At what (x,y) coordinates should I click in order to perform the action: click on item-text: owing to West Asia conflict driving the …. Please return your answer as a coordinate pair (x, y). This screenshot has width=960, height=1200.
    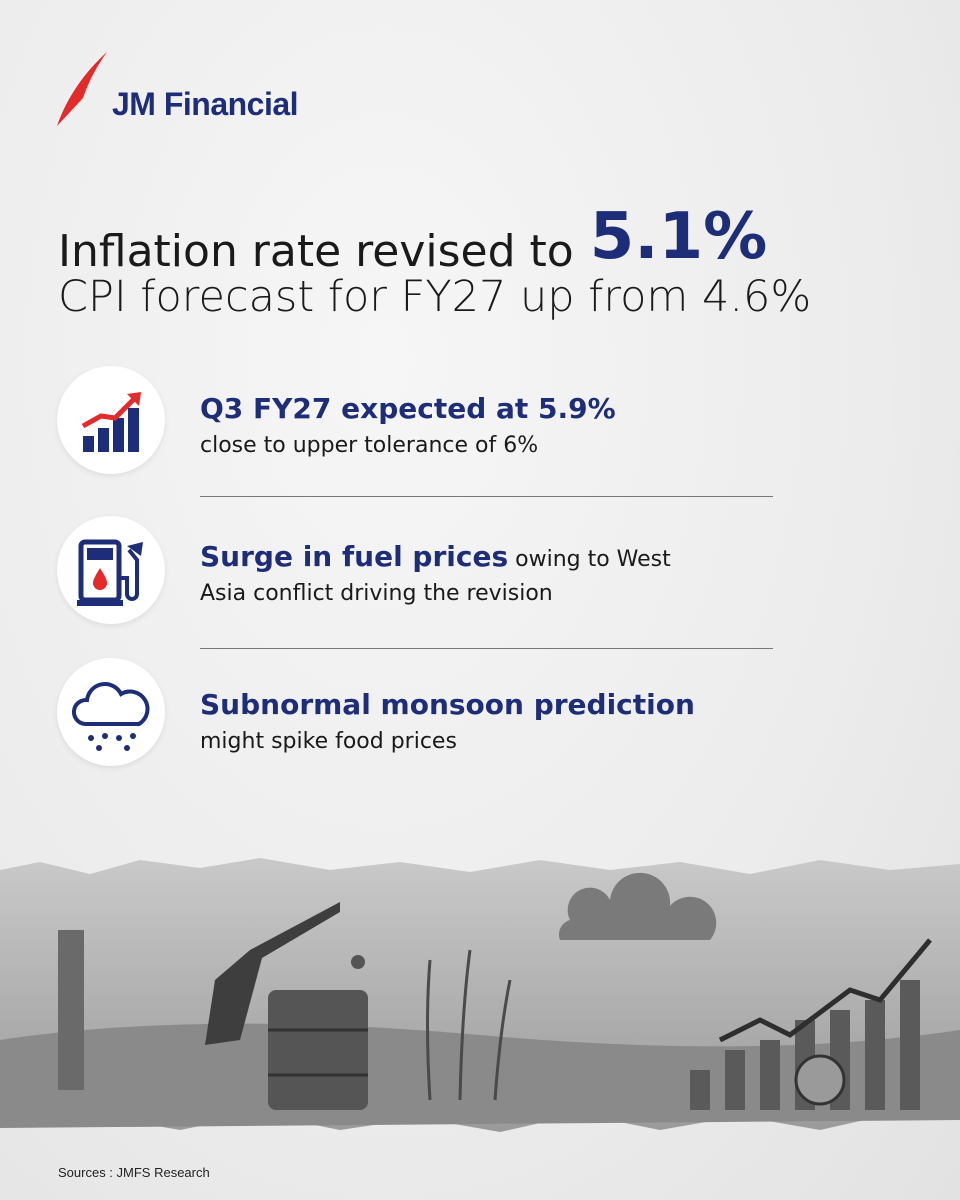
    Looking at the image, I should click on (435, 576).